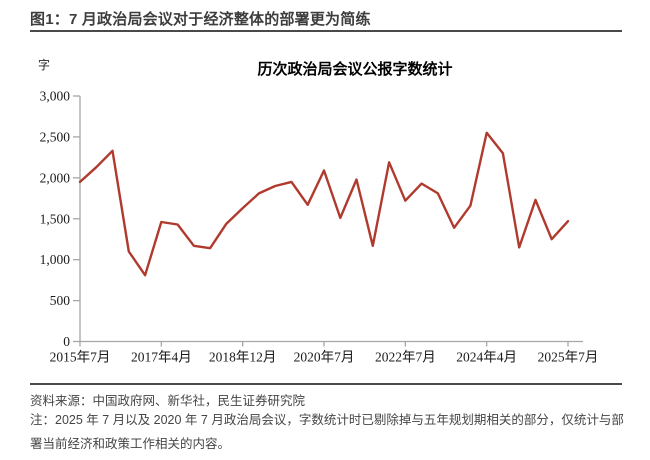 The height and width of the screenshot is (460, 650). Describe the element at coordinates (44, 65) in the screenshot. I see `y-axis-unit-label: 字` at that location.